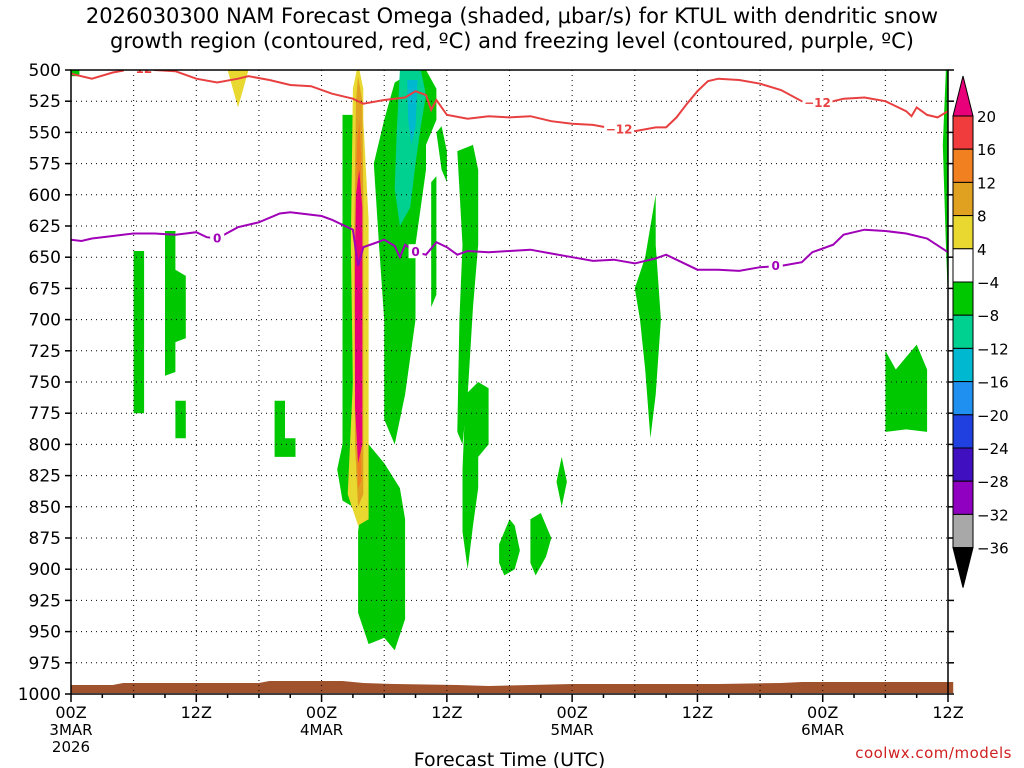 The width and height of the screenshot is (1024, 768). I want to click on colorbar-label-0: 20, so click(986, 117).